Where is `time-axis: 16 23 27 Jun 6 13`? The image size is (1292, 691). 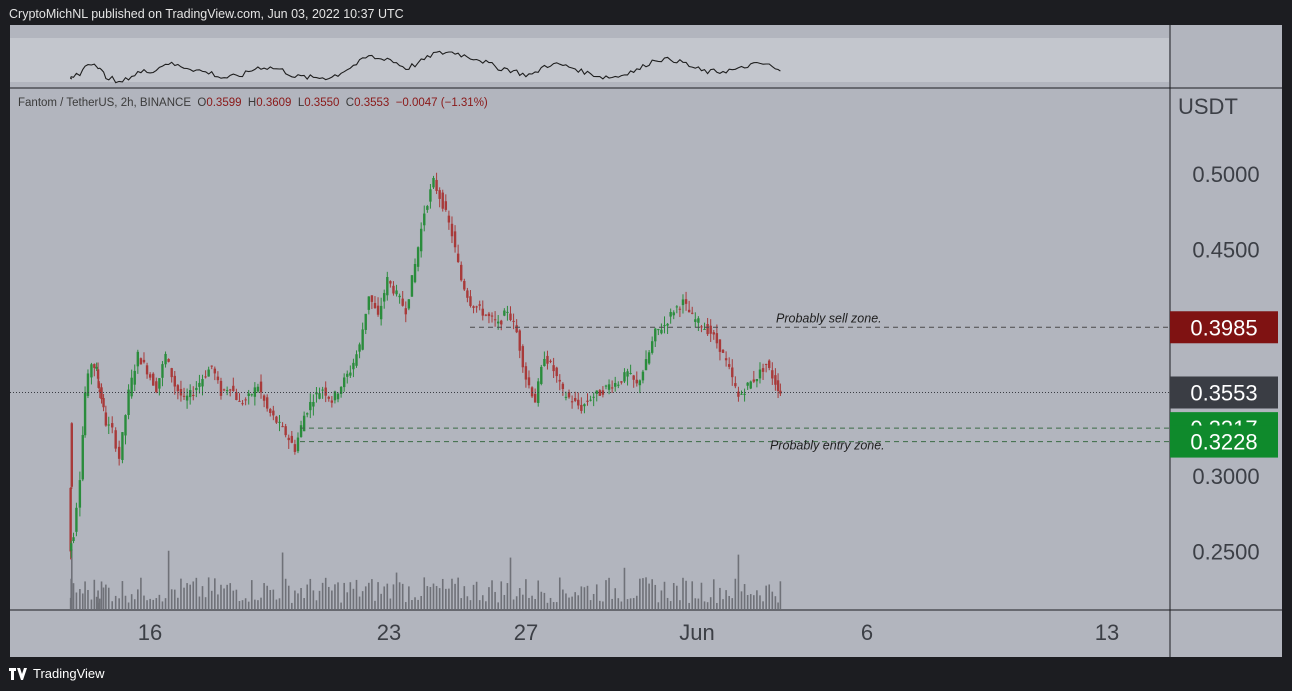
time-axis: 16 23 27 Jun 6 13 is located at coordinates (628, 632).